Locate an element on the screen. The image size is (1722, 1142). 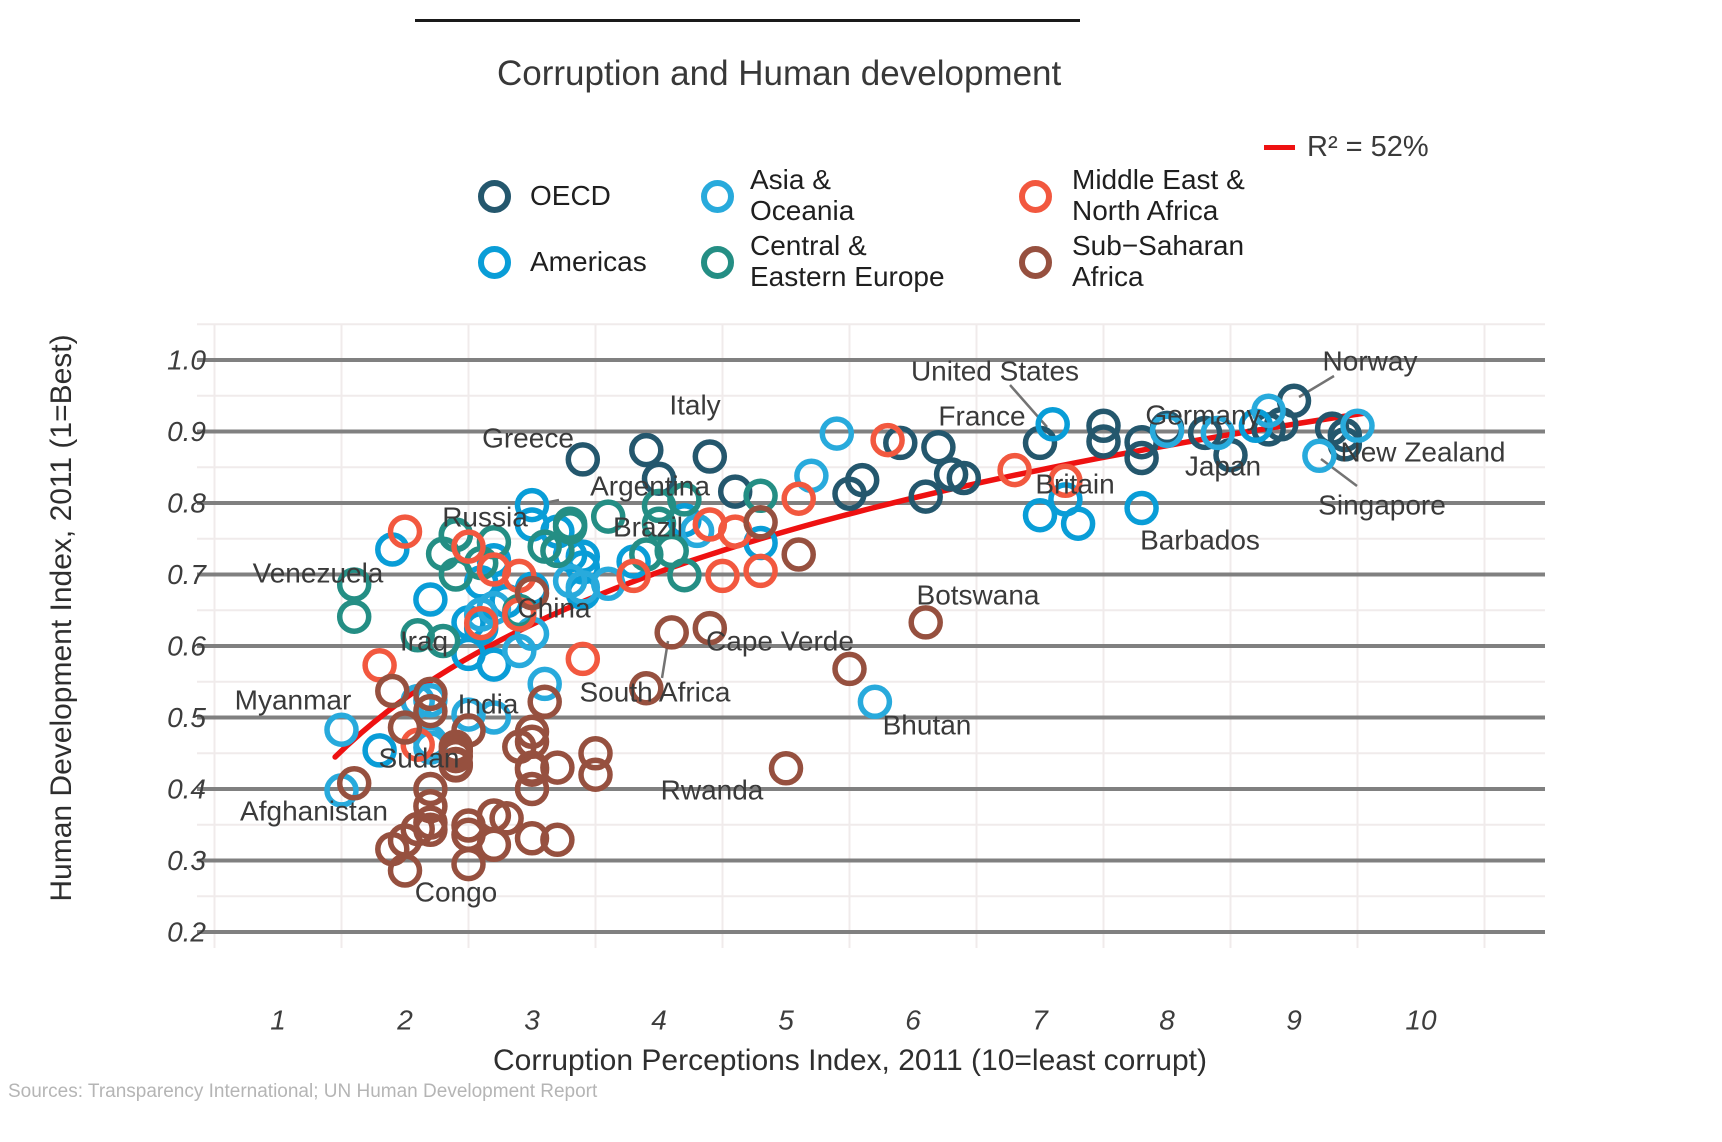
r2-legend: R² = 52% is located at coordinates (1346, 147).